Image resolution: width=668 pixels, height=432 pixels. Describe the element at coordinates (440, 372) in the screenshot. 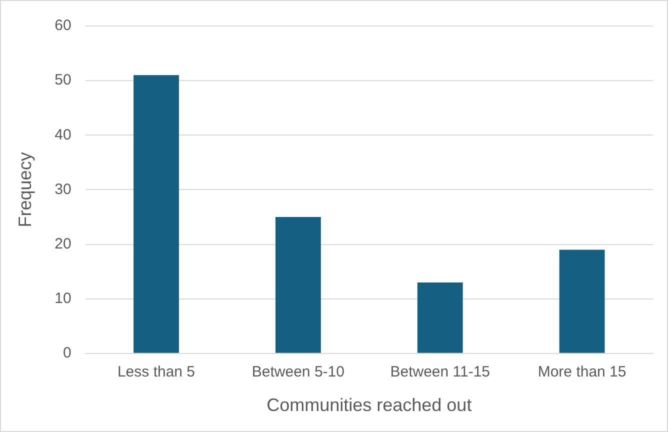

I see `x-tick-label: Between 11-15` at that location.